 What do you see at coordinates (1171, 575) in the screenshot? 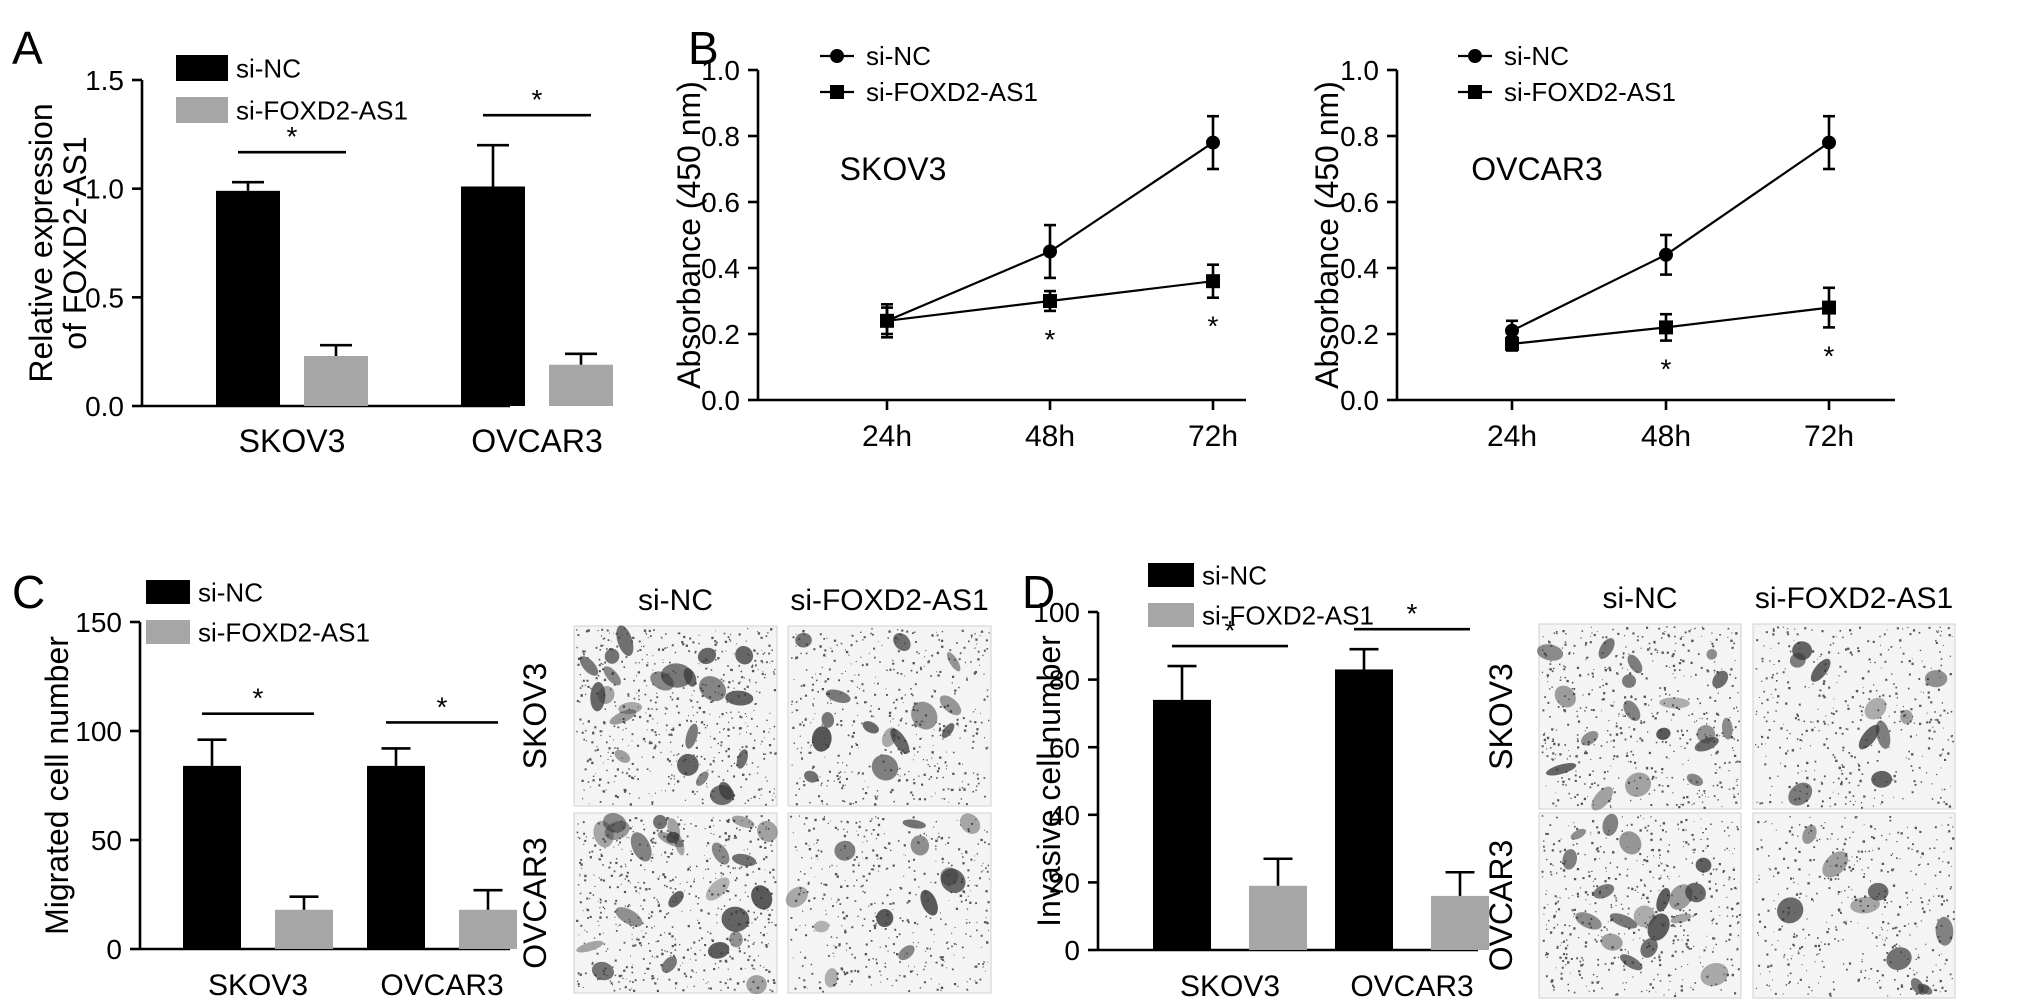
I see `legend-swatch` at bounding box center [1171, 575].